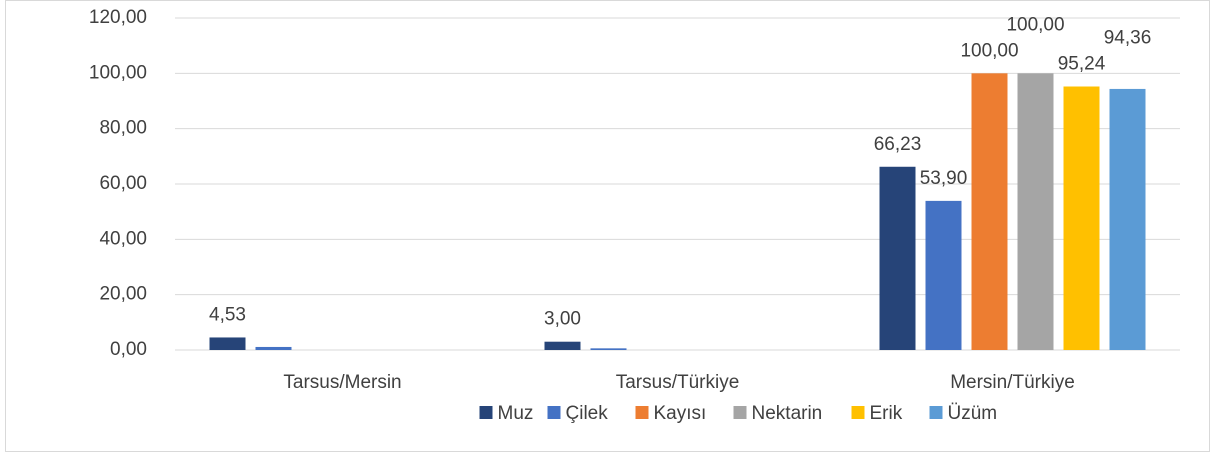 Image resolution: width=1215 pixels, height=453 pixels. I want to click on legend-label: Çilek, so click(587, 413).